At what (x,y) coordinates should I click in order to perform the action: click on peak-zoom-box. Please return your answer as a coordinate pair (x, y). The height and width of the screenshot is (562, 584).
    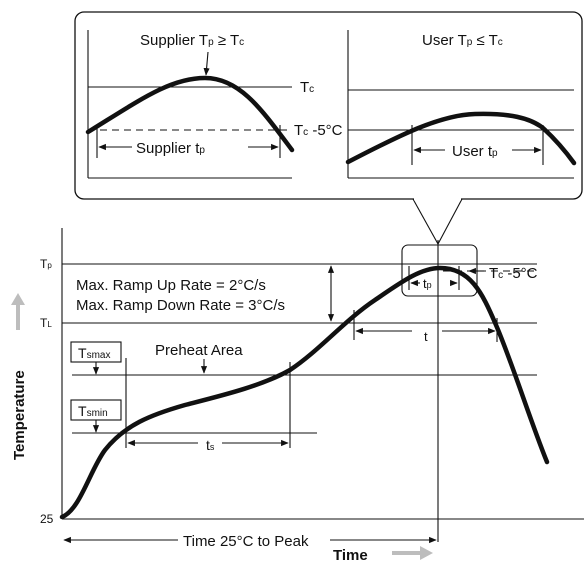
    Looking at the image, I should click on (439, 270).